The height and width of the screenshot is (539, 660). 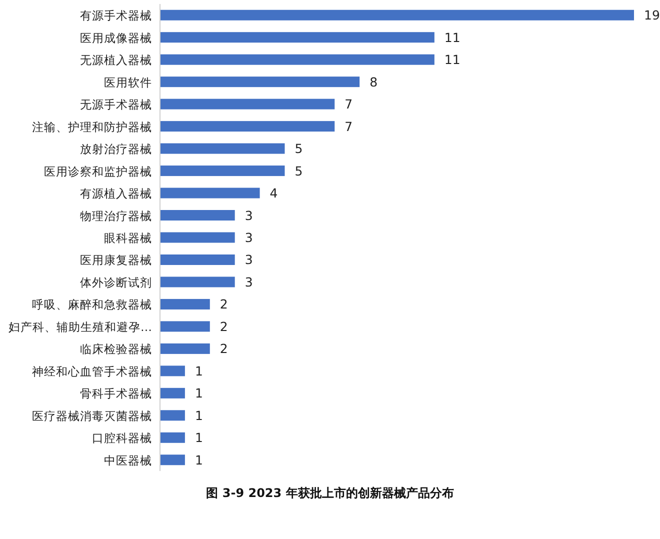 I want to click on y-tick-label: 中医器械, so click(x=128, y=460).